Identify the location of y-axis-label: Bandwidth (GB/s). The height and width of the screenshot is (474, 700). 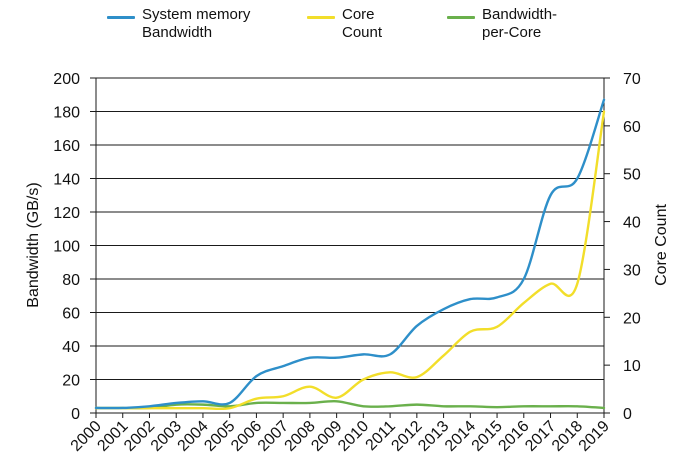
(33, 244).